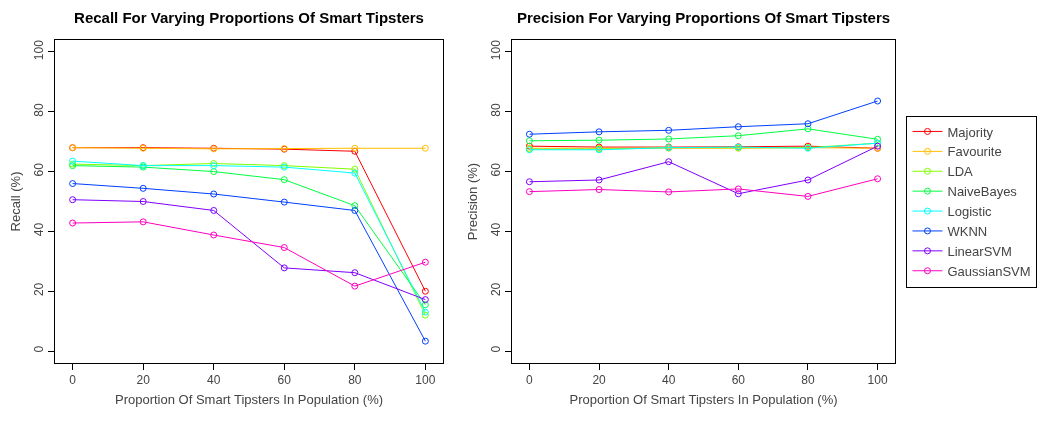 The width and height of the screenshot is (1054, 423). I want to click on legend-label: Logistic, so click(970, 212).